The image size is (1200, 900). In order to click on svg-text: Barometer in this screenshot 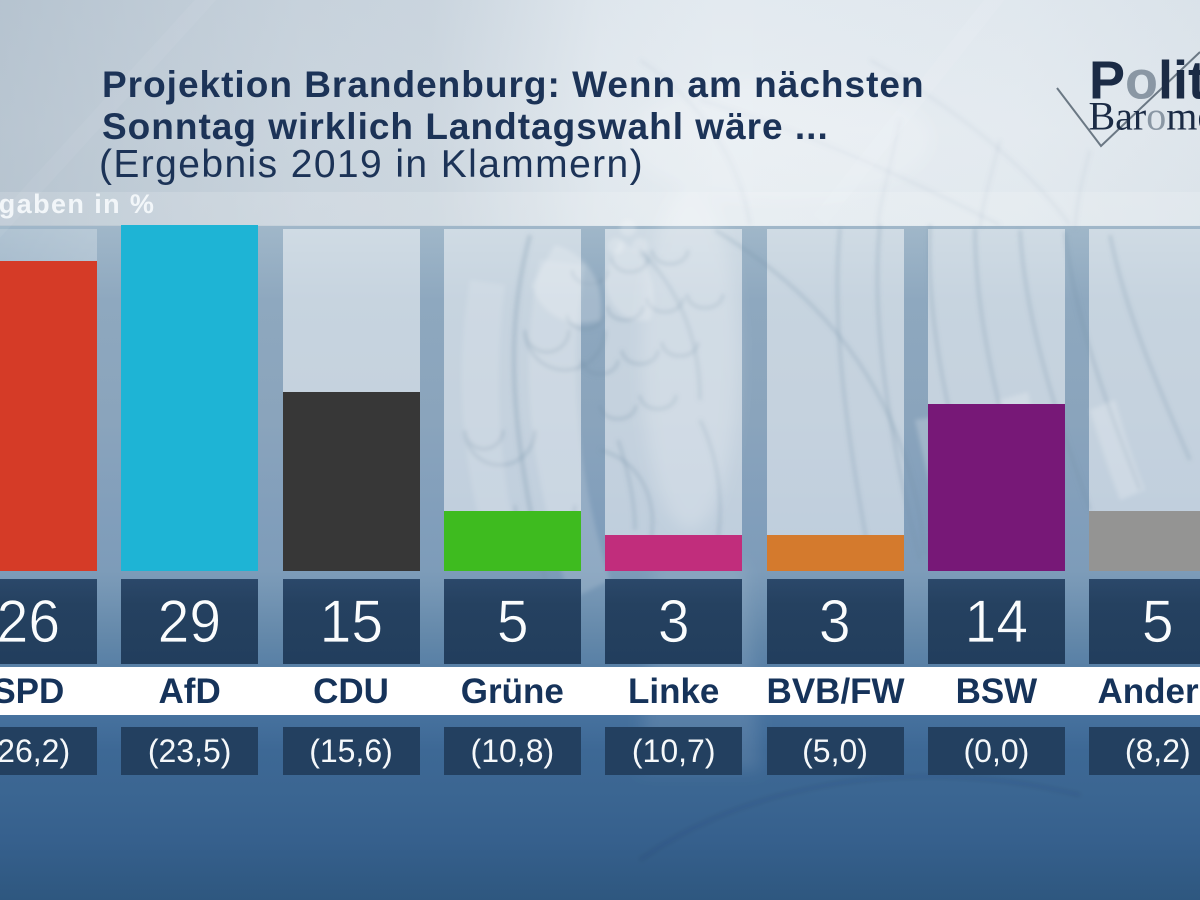, I will do `click(1144, 116)`.